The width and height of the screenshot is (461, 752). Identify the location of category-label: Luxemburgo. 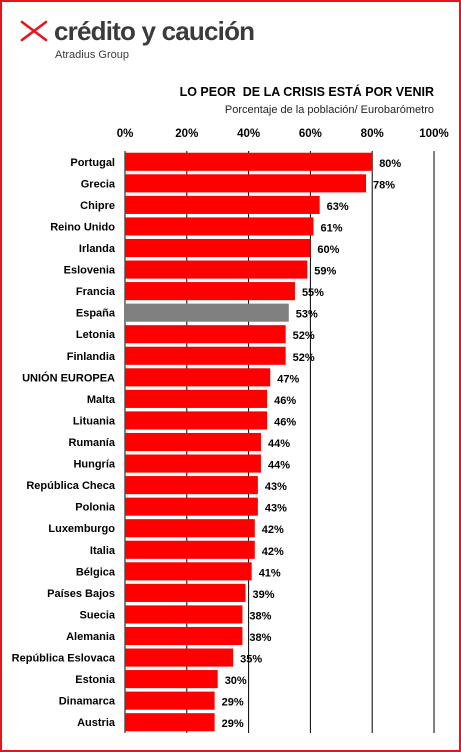
(81, 529).